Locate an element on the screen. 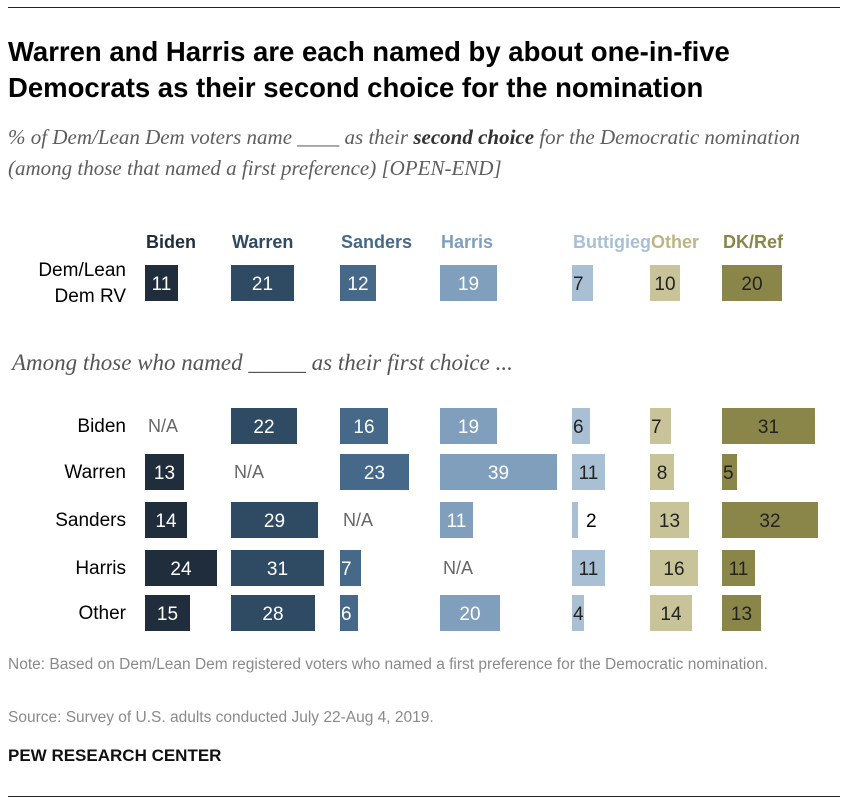 The image size is (848, 806). value-label-dem-lean-dem-rv-warren: 21 is located at coordinates (262, 284).